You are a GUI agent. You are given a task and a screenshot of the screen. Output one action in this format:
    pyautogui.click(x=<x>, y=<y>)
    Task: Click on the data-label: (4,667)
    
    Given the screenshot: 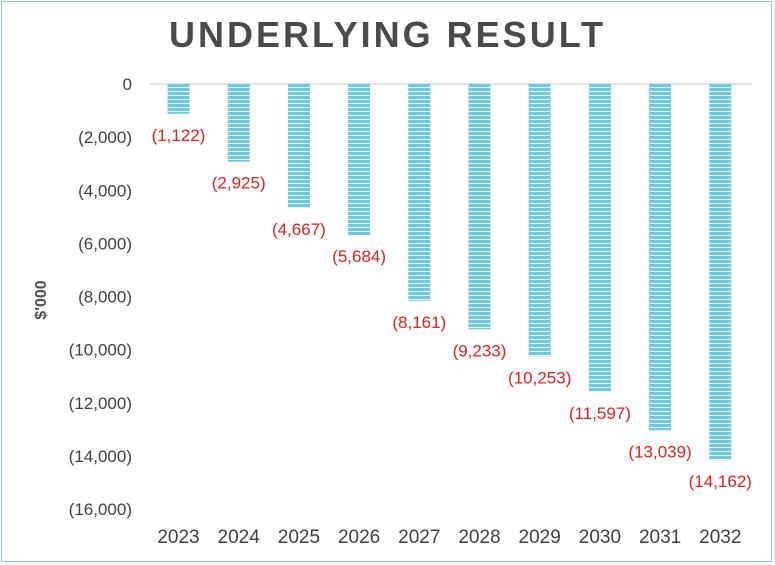 What is the action you would take?
    pyautogui.click(x=299, y=229)
    